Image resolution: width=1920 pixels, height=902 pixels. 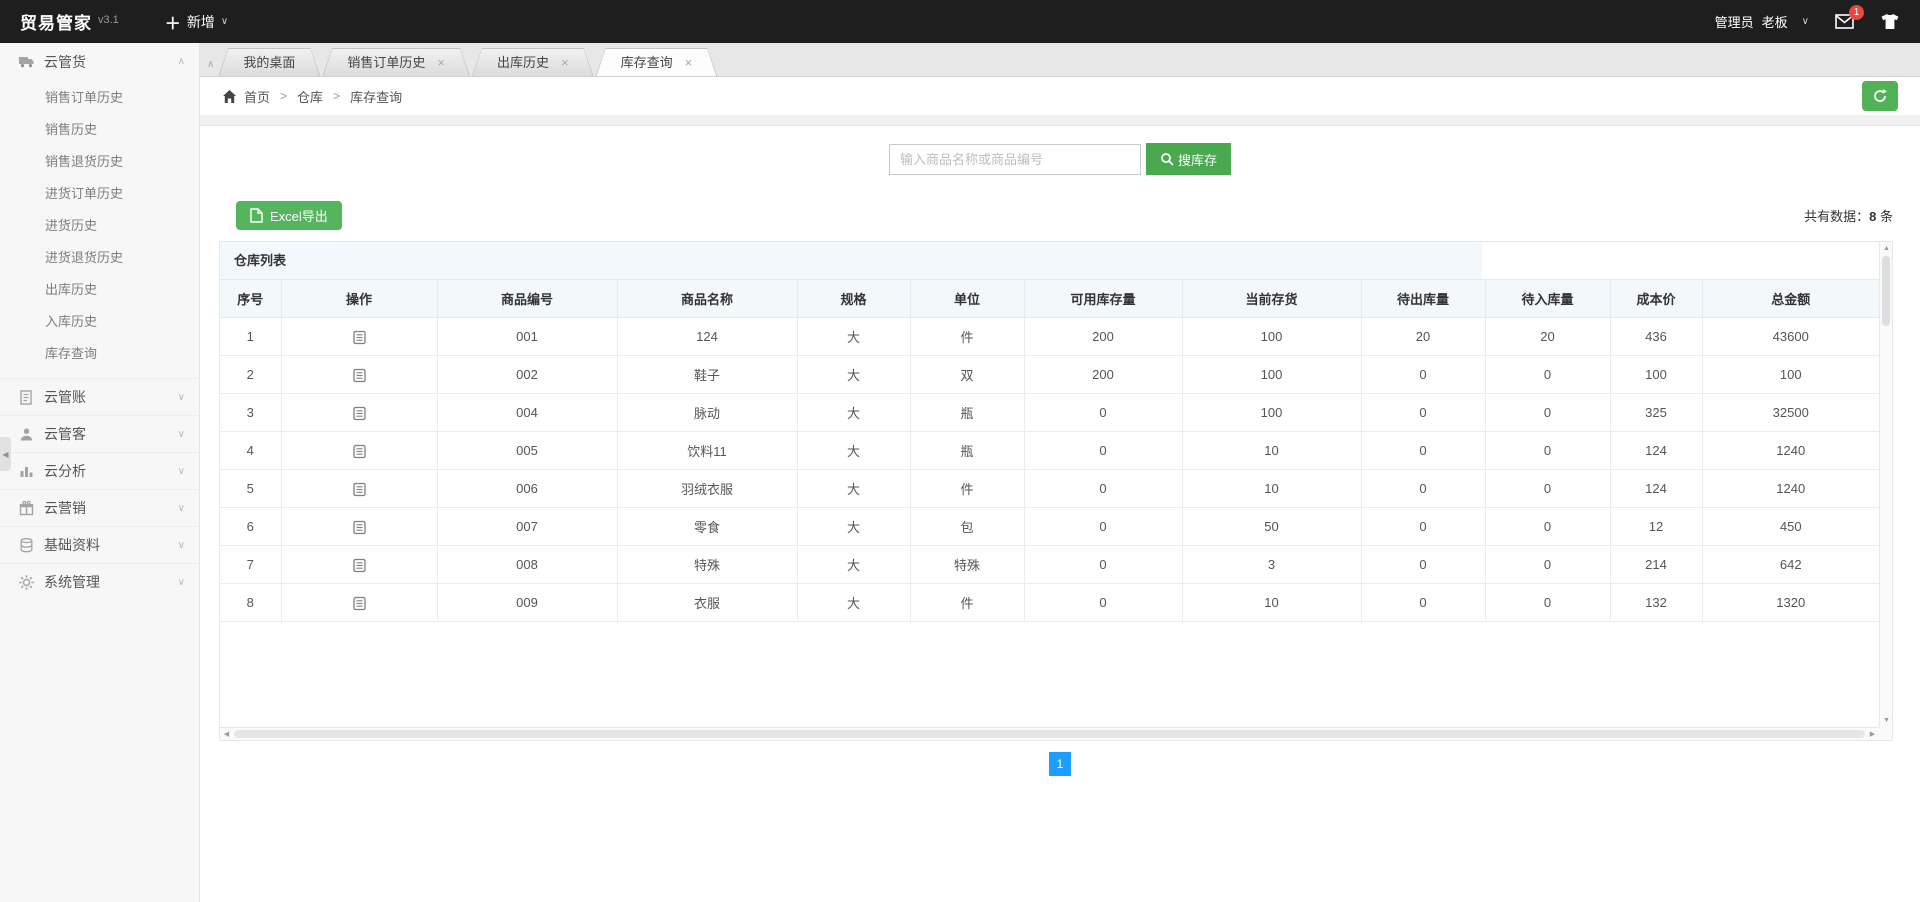 What do you see at coordinates (854, 298) in the screenshot?
I see `col-spec: 规格` at bounding box center [854, 298].